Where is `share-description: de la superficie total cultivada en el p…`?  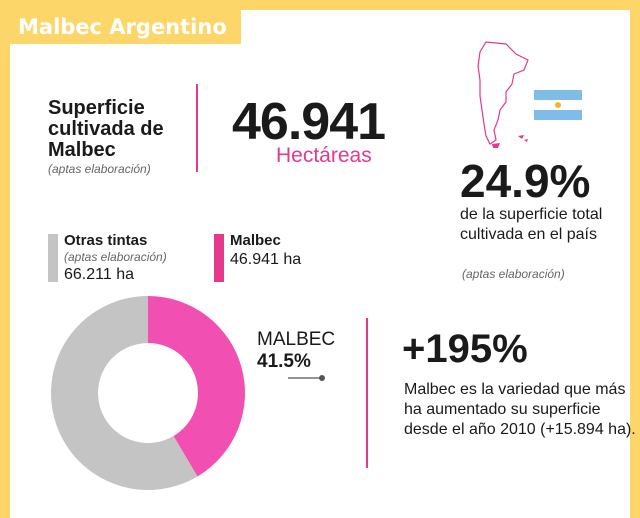
share-description: de la superficie total cultivada en el p… is located at coordinates (531, 224).